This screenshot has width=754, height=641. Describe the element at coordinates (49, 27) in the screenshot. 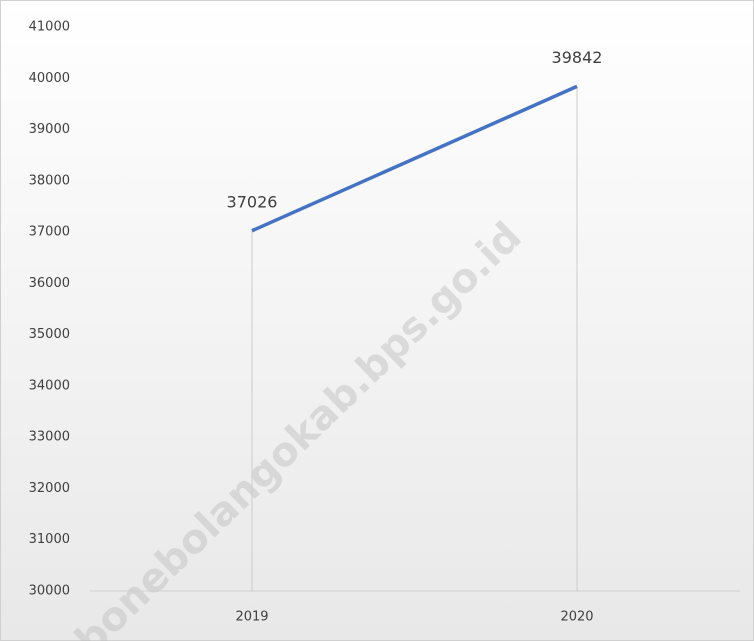

I see `y-tick-label: 41000` at that location.